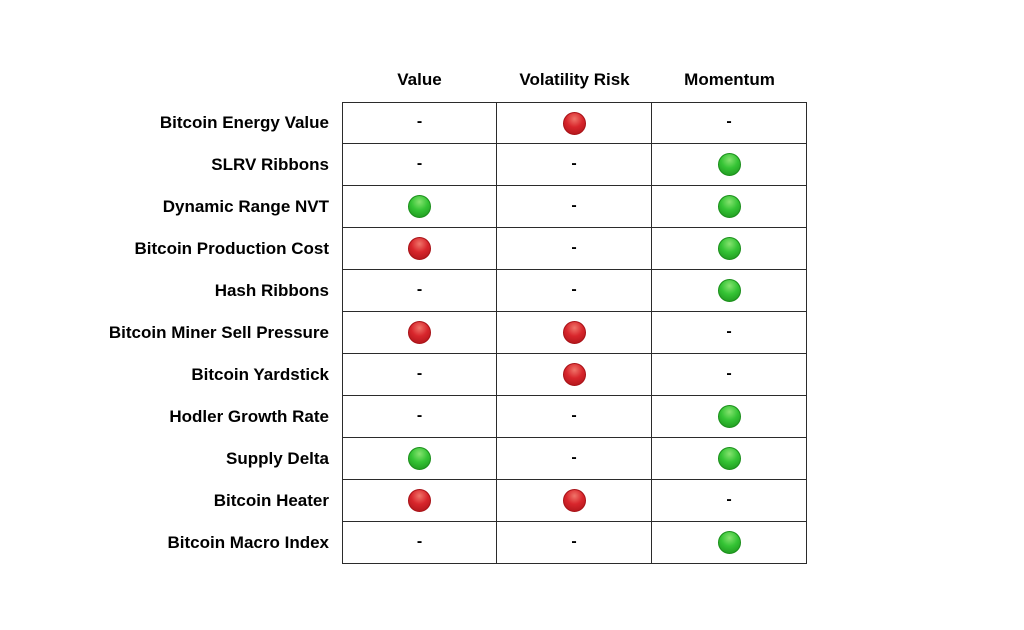  What do you see at coordinates (277, 458) in the screenshot?
I see `row-label: Supply Delta` at bounding box center [277, 458].